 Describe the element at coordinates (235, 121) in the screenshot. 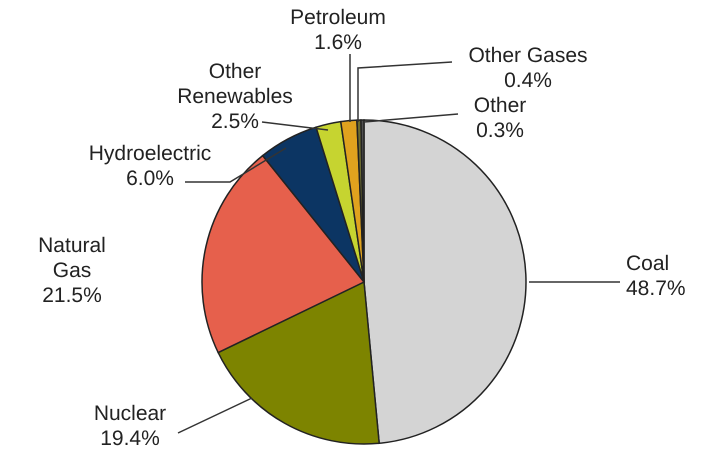

I see `data-label: 2.5%` at that location.